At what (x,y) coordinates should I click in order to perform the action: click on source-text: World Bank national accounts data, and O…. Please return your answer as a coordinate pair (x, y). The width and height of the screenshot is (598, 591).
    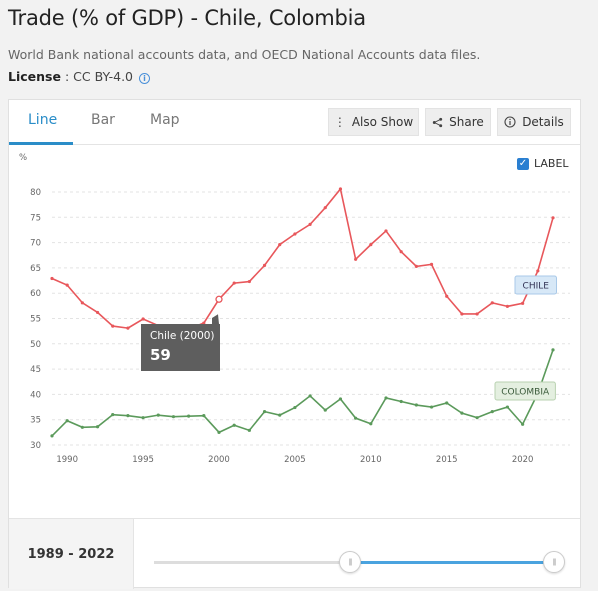
    Looking at the image, I should click on (244, 54).